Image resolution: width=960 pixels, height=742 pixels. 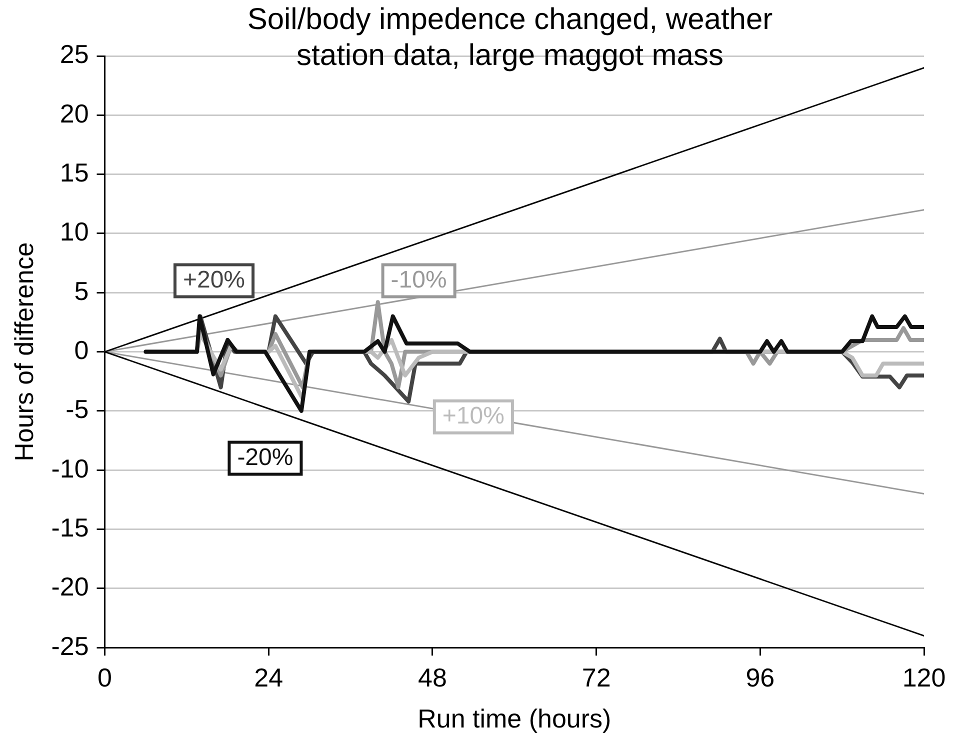 What do you see at coordinates (74, 113) in the screenshot?
I see `y-tick-label: 20` at bounding box center [74, 113].